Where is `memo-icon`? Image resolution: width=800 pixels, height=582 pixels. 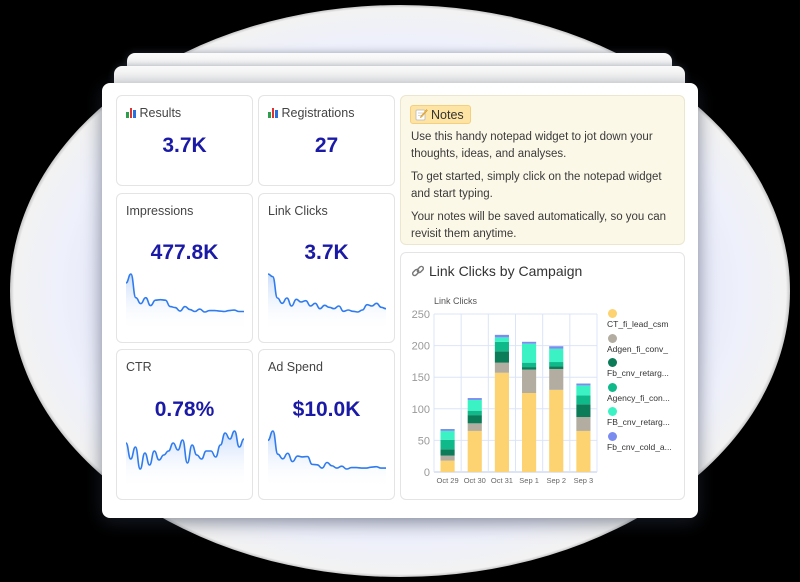
memo-icon is located at coordinates (421, 115).